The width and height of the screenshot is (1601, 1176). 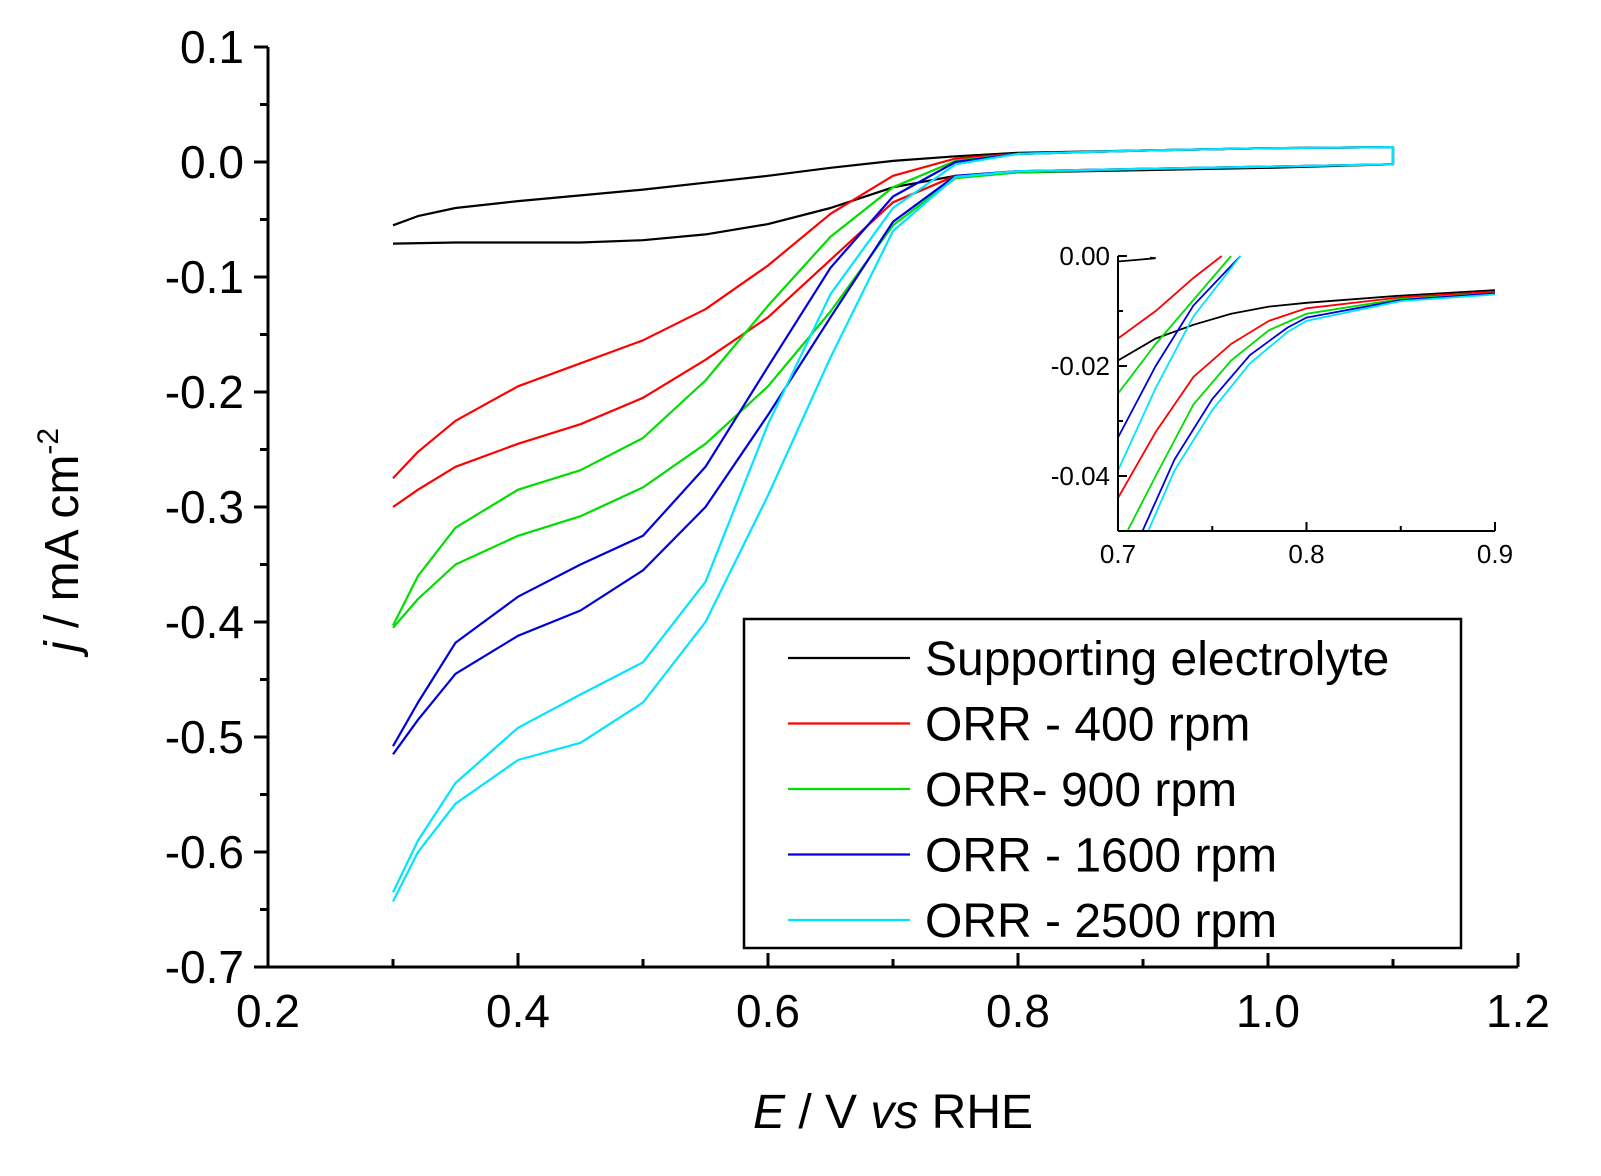 What do you see at coordinates (48, 441) in the screenshot?
I see `y-title-sup: -2` at bounding box center [48, 441].